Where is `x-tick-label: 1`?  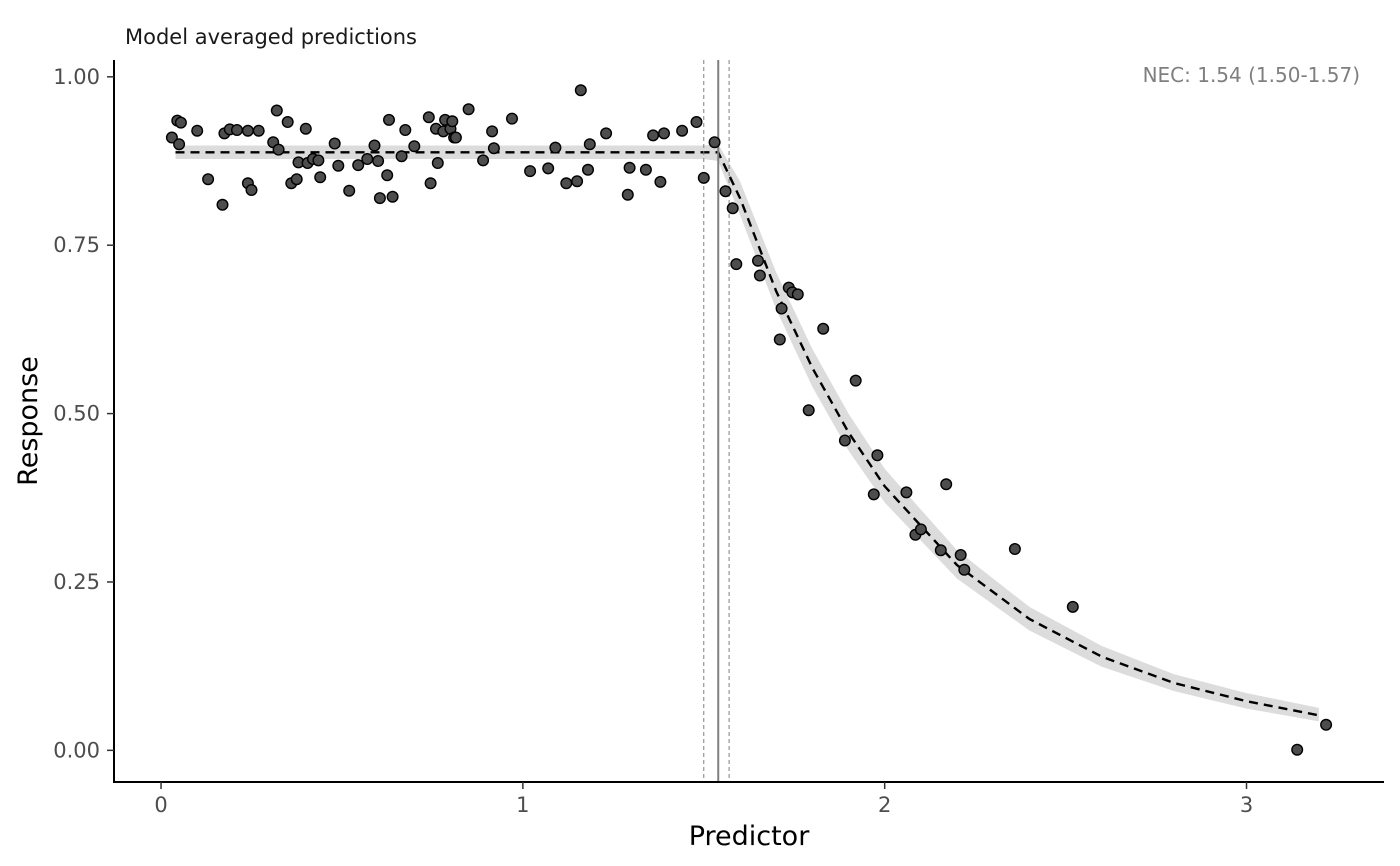
x-tick-label: 1 is located at coordinates (522, 805).